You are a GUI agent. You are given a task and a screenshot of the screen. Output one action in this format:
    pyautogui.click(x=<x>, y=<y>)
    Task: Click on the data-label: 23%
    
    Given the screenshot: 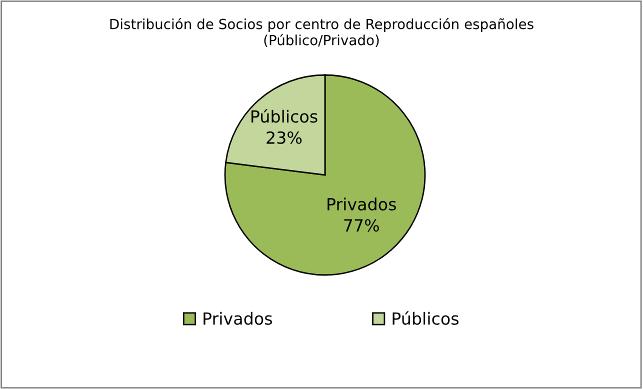 What is the action you would take?
    pyautogui.click(x=284, y=137)
    